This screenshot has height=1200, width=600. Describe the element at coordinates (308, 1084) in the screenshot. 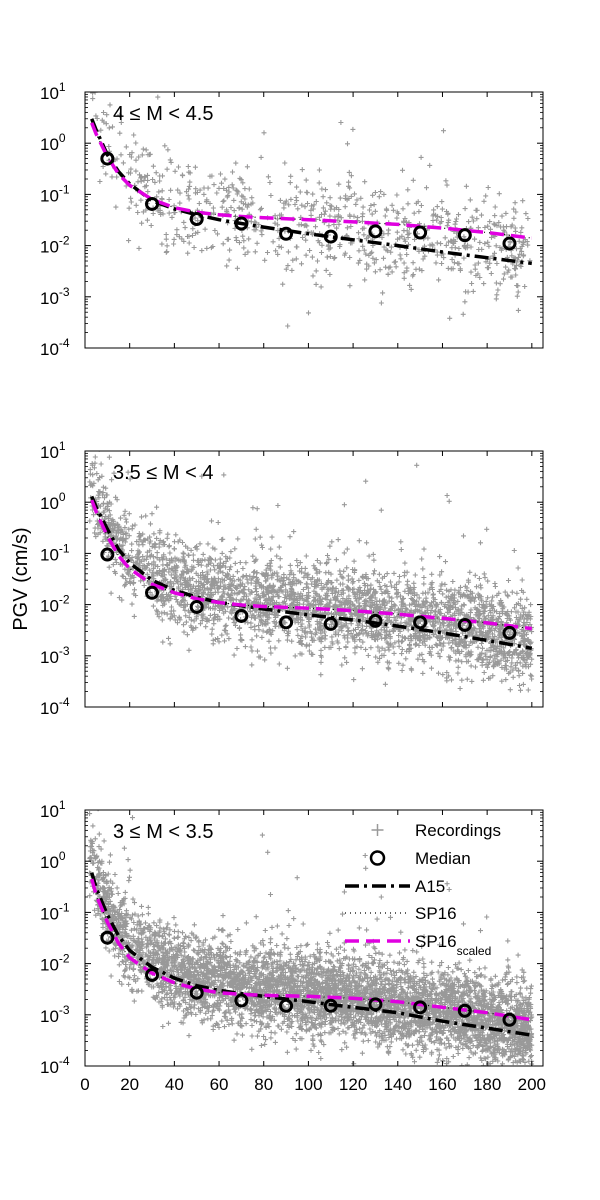

I see `x-tick-label: 100` at that location.